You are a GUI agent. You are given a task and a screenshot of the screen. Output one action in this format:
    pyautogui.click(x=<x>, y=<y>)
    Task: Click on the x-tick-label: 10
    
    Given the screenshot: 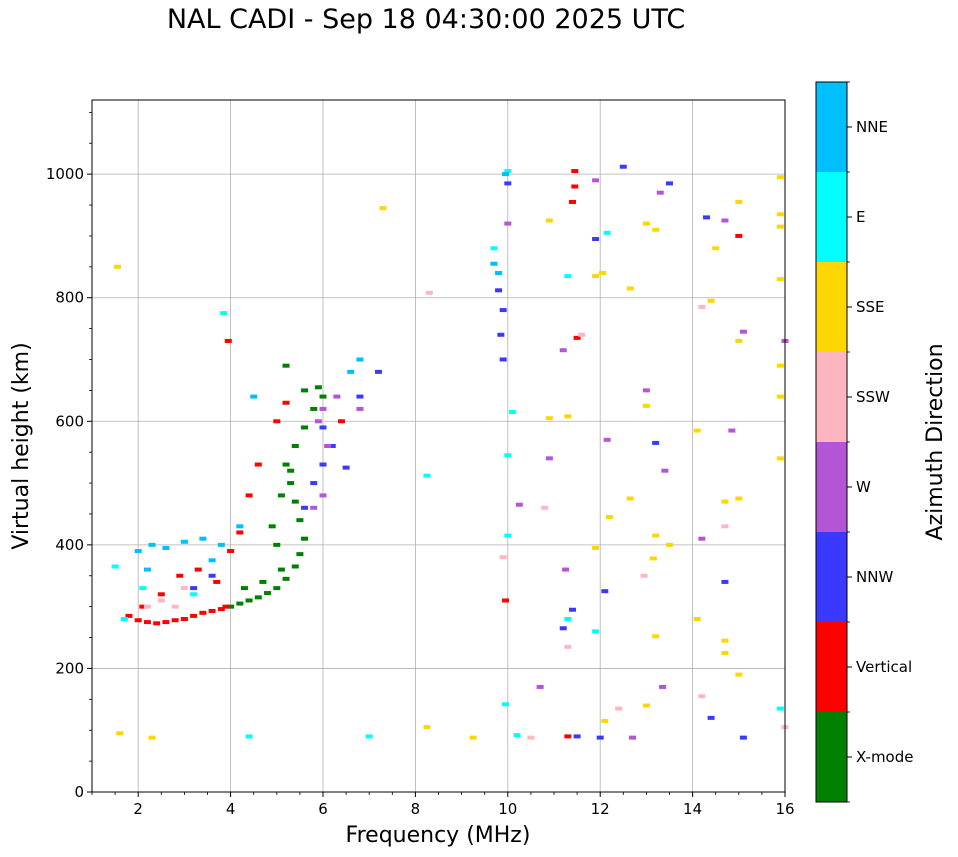 What is the action you would take?
    pyautogui.click(x=507, y=809)
    